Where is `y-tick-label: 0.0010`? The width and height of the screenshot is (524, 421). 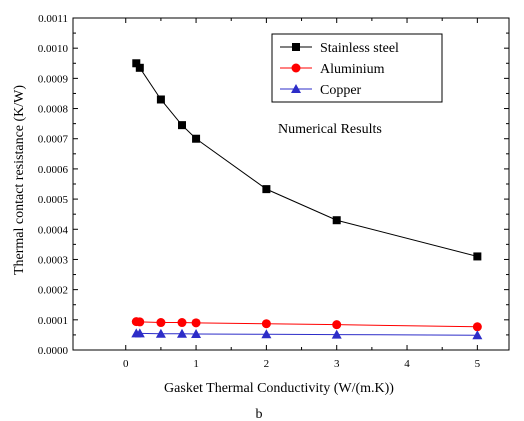 y-tick-label: 0.0010 is located at coordinates (53, 49).